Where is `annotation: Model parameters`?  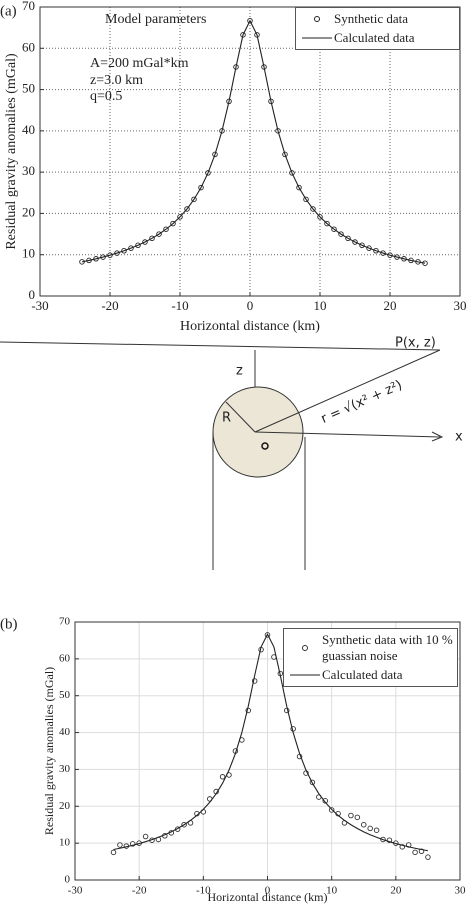
annotation: Model parameters is located at coordinates (155, 19).